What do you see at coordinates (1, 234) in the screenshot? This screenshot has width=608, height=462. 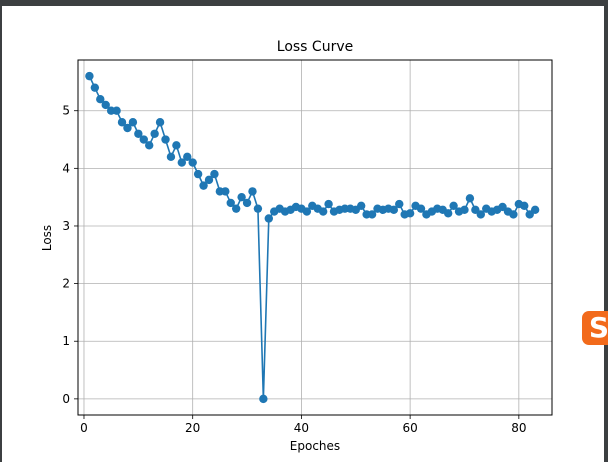 I see `window-left-border` at bounding box center [1, 234].